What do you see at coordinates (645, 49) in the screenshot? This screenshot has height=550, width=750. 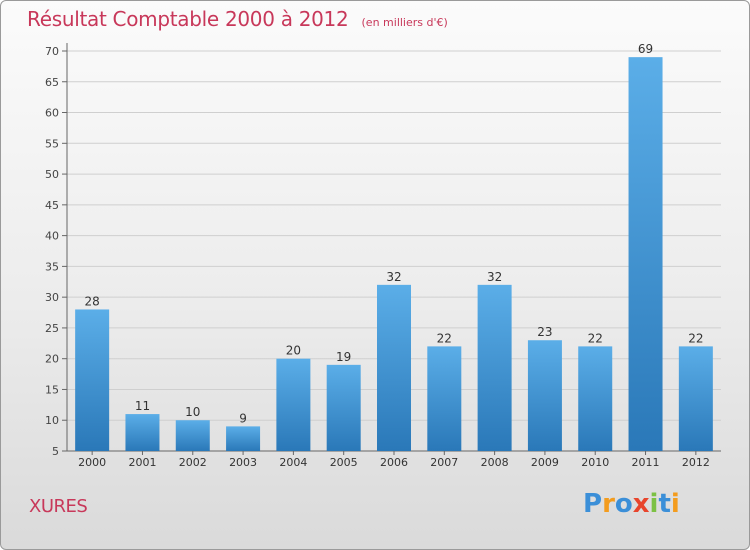 I see `data-label: 69` at bounding box center [645, 49].